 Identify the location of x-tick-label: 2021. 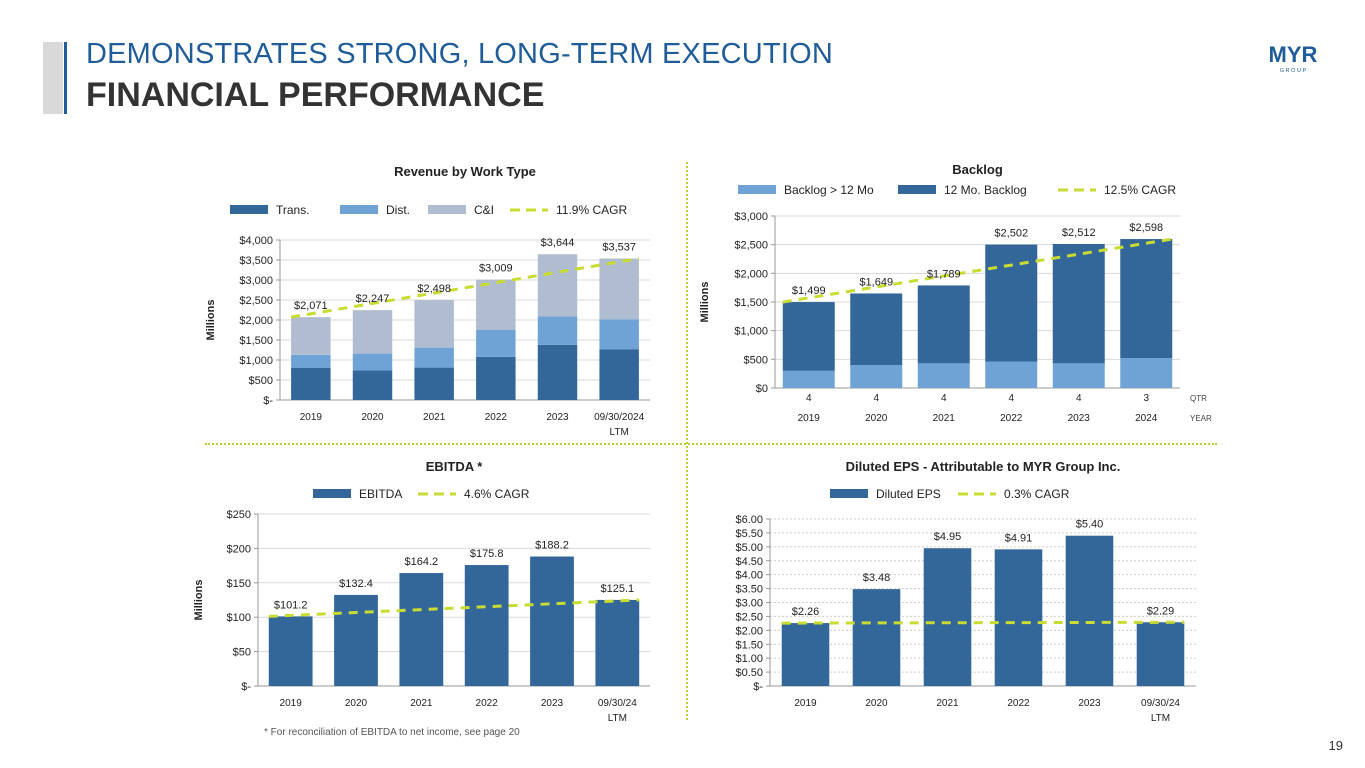
(421, 703).